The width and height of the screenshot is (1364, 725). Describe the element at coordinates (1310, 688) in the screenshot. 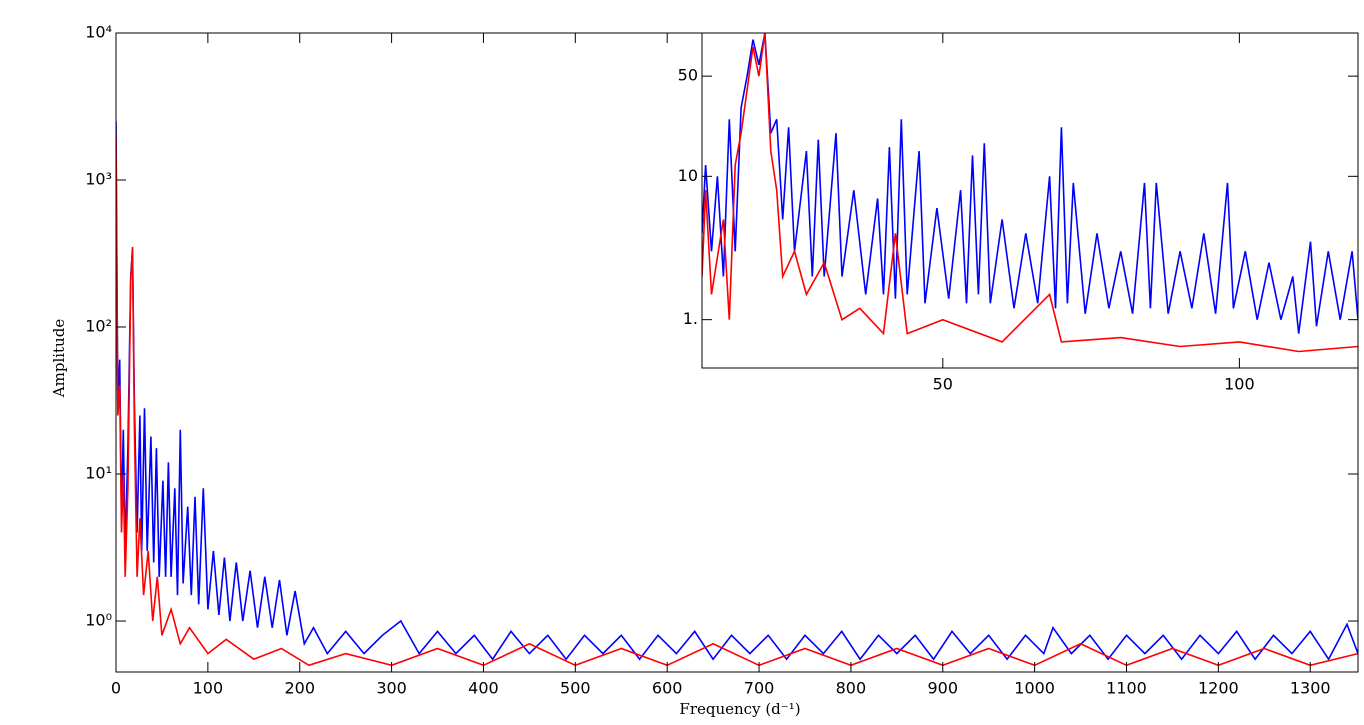

I see `x-tick-label: 1300` at that location.